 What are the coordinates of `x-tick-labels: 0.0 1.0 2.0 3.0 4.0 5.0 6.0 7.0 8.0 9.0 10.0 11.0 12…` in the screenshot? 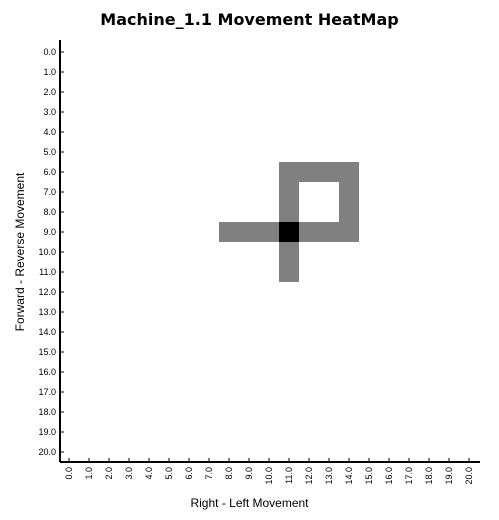 It's located at (269, 471).